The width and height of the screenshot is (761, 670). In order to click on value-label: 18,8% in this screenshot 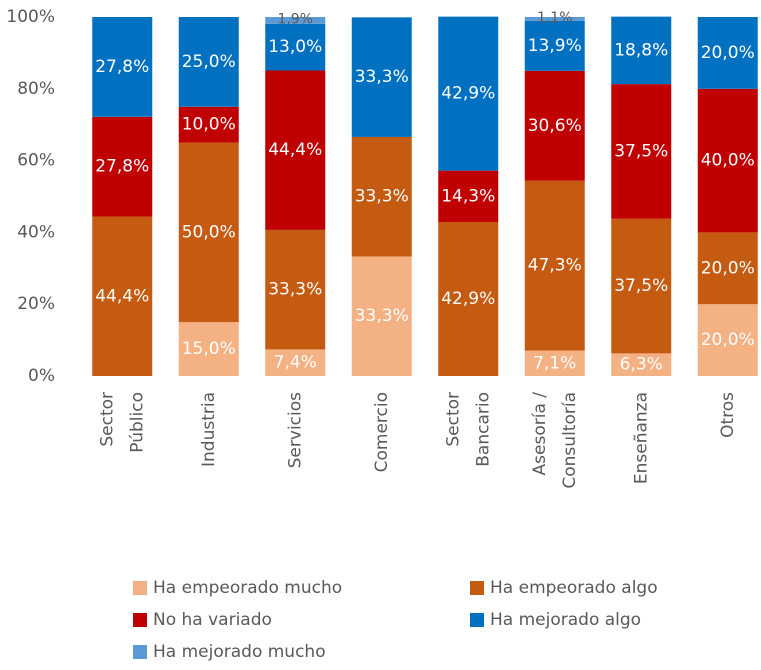, I will do `click(641, 50)`.